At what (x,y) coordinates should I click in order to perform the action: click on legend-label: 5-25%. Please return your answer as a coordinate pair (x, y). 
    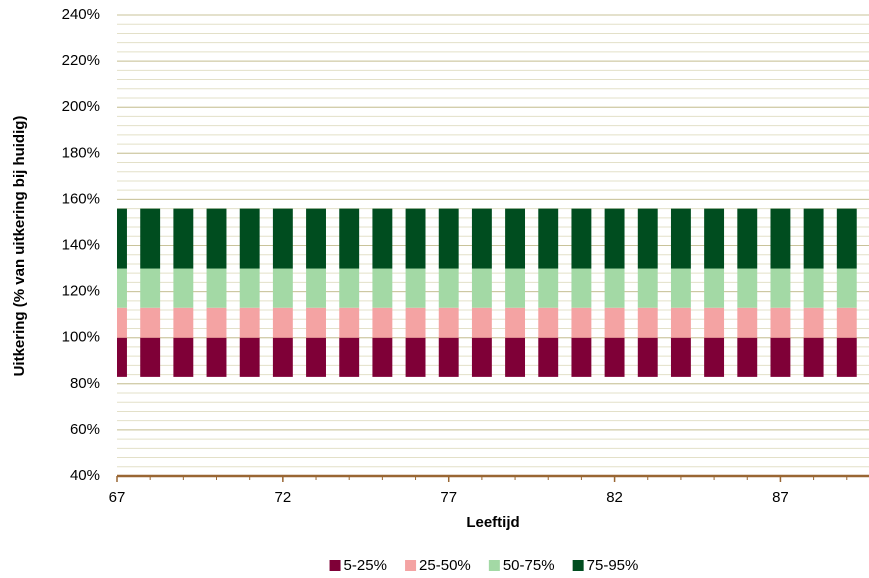
    Looking at the image, I should click on (365, 565).